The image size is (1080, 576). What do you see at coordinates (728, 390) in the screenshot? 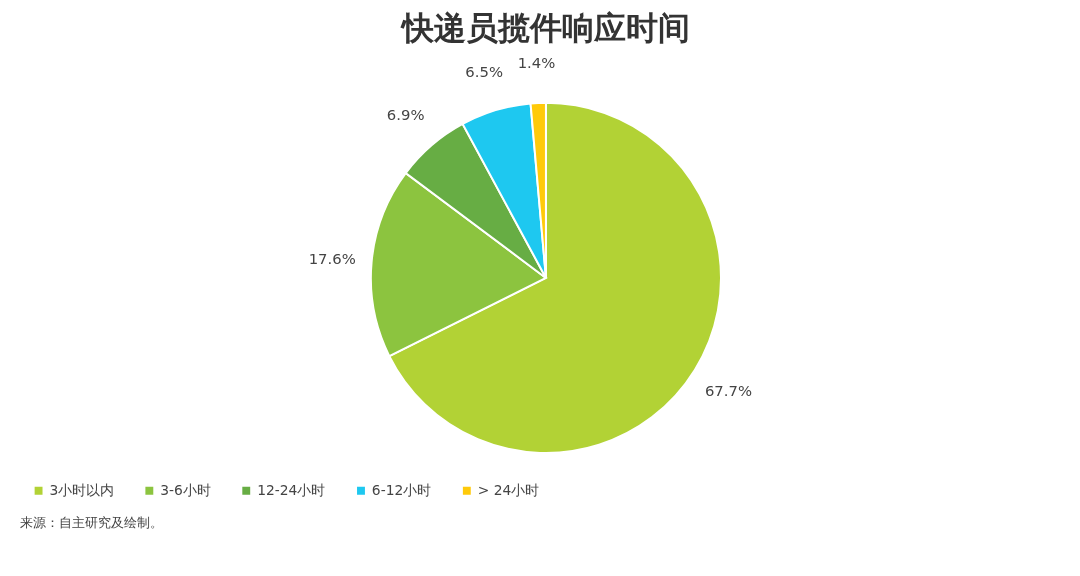
I see `data-label: 67.7%` at bounding box center [728, 390].